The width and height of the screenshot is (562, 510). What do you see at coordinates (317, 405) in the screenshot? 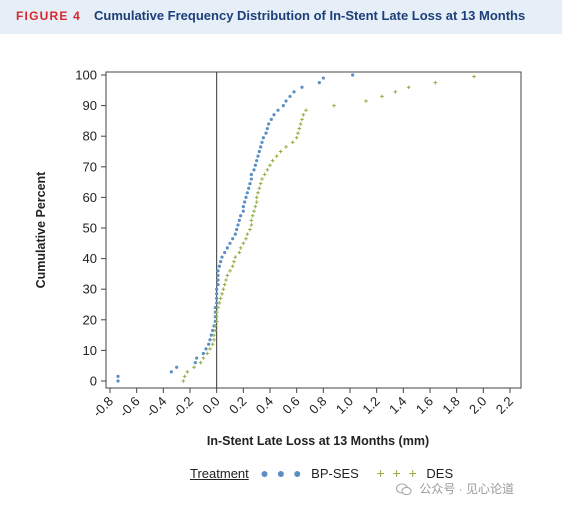
I see `x-tick-label: 0.8` at bounding box center [317, 405].